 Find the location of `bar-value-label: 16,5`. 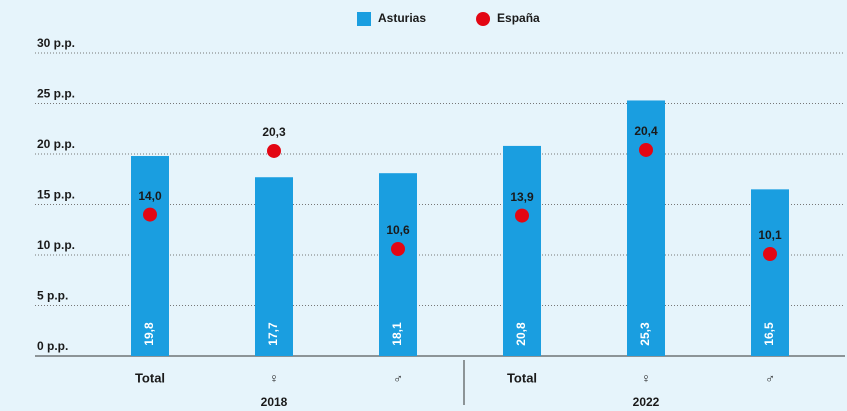

bar-value-label: 16,5 is located at coordinates (769, 334).